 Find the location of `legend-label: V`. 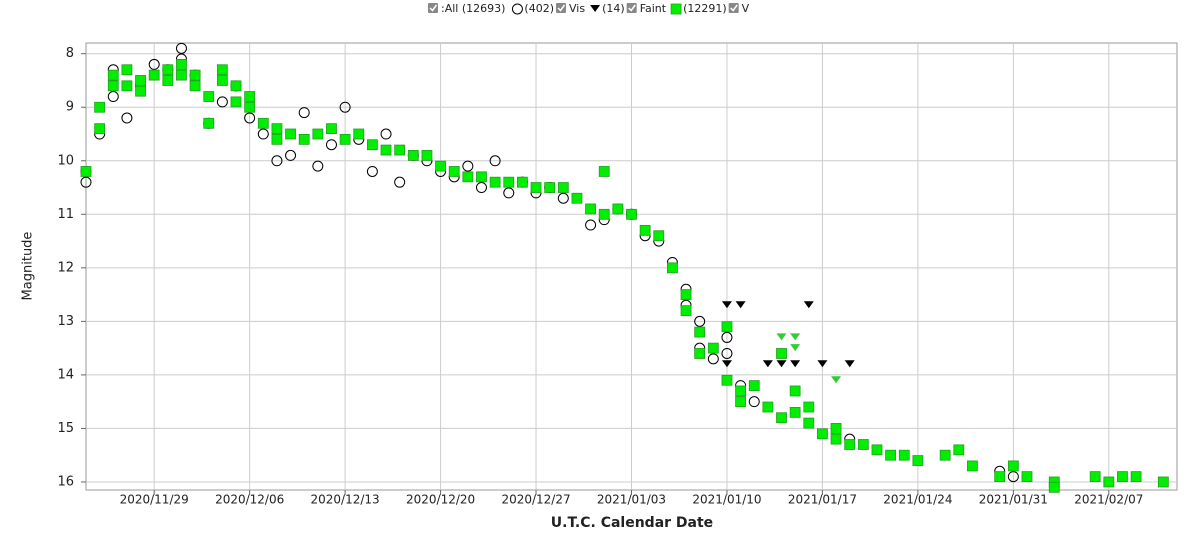

legend-label: V is located at coordinates (746, 8).